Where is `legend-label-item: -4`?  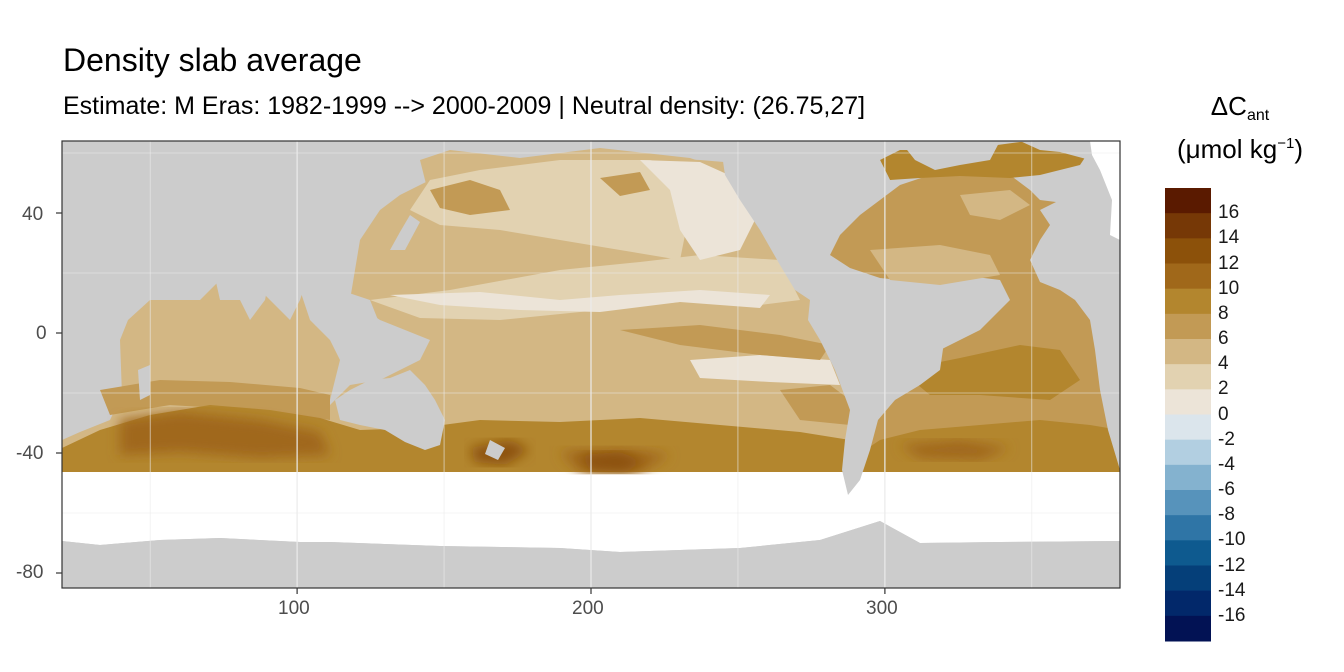
legend-label-item: -4 is located at coordinates (1226, 464).